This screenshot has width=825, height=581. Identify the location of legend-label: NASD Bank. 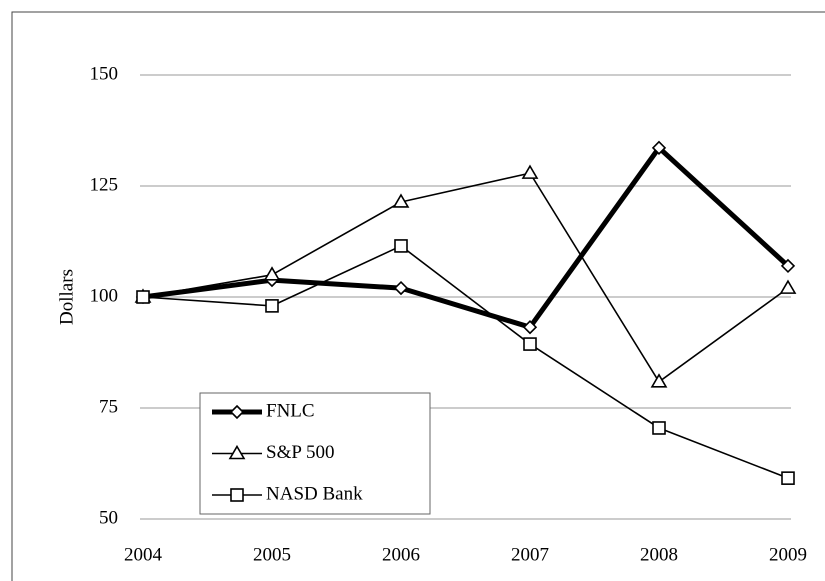
(314, 493).